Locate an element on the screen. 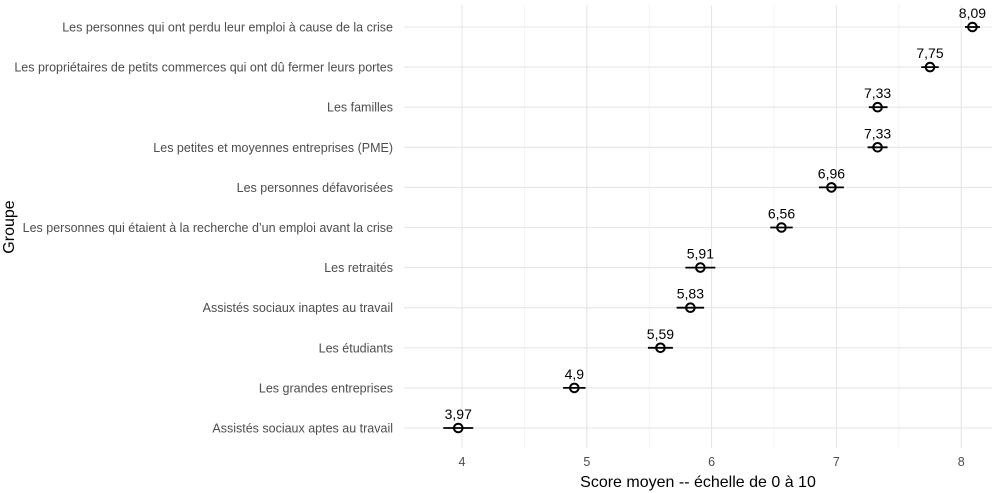 Image resolution: width=1000 pixels, height=493 pixels. data-label: 5,83 is located at coordinates (690, 294).